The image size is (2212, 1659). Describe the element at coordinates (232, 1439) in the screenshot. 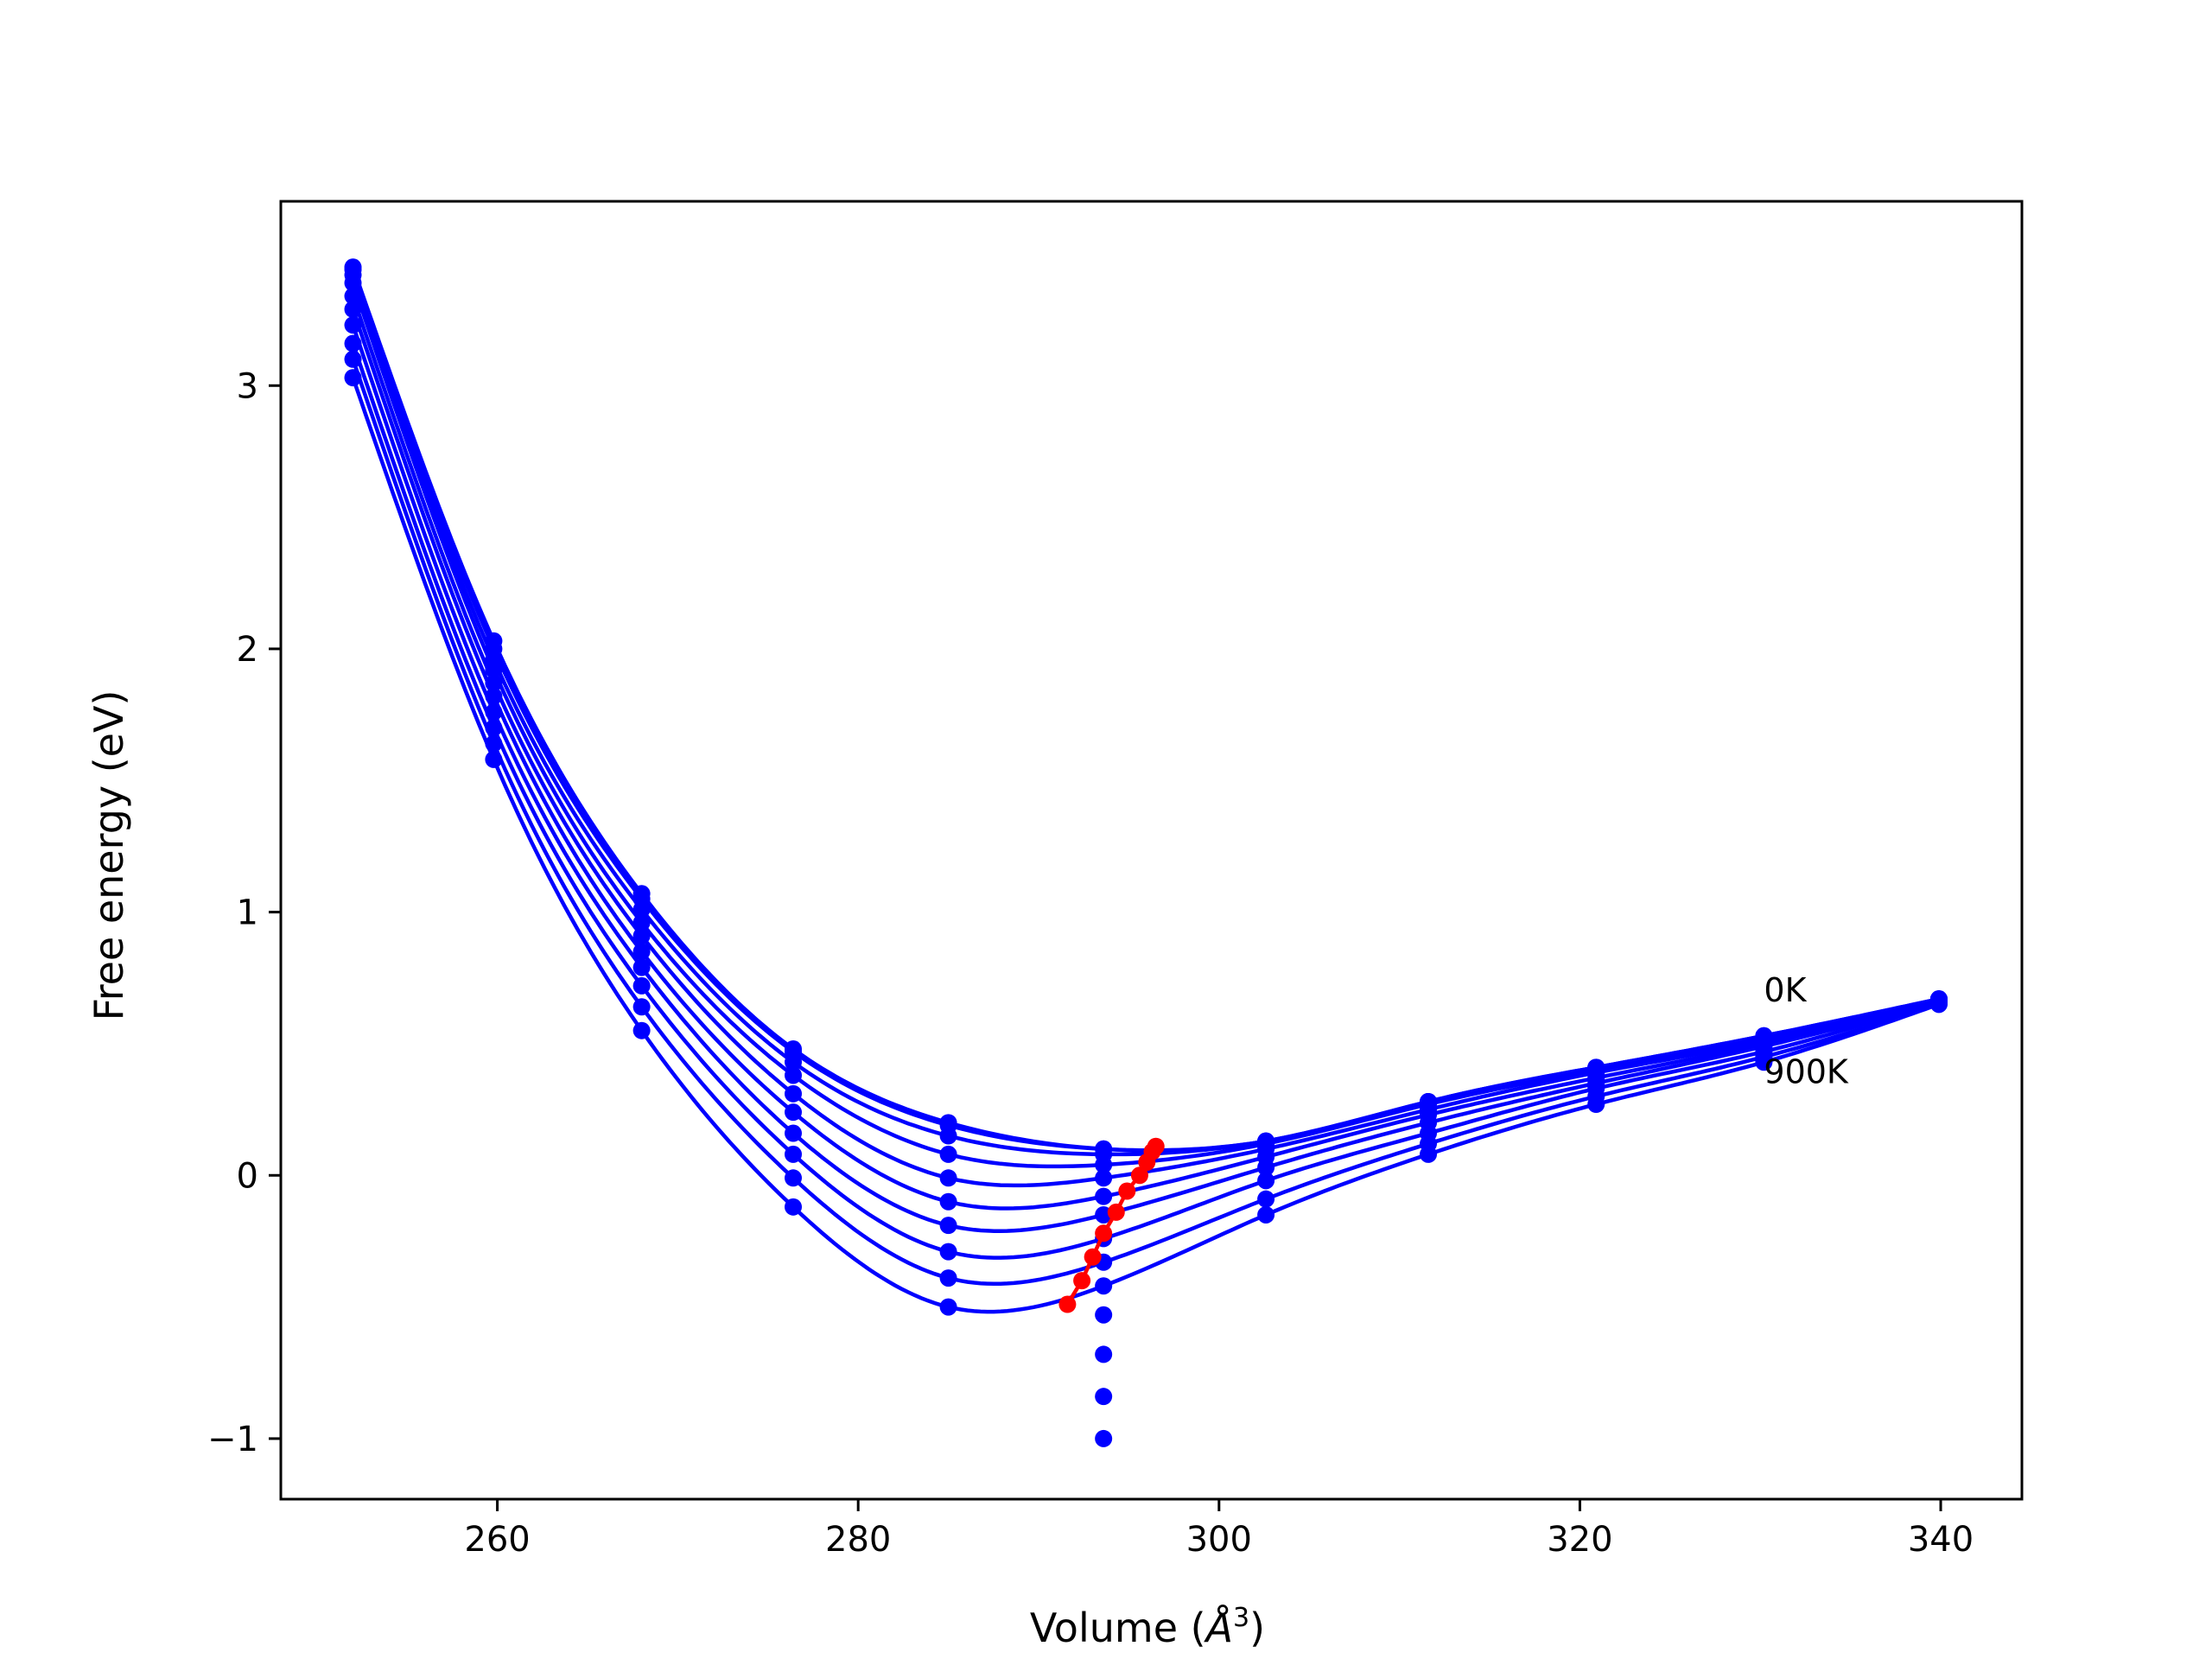

I see `y-tick-label: −1` at that location.